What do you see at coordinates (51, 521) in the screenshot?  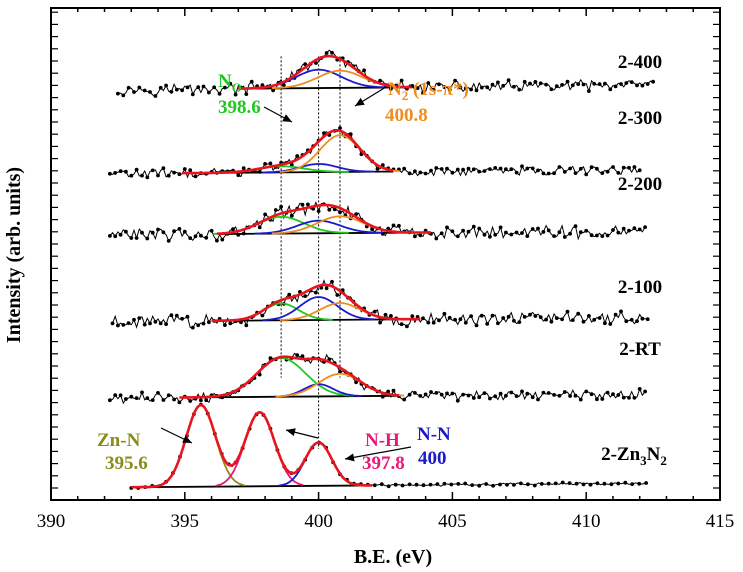 I see `x-tick-label: 390` at bounding box center [51, 521].